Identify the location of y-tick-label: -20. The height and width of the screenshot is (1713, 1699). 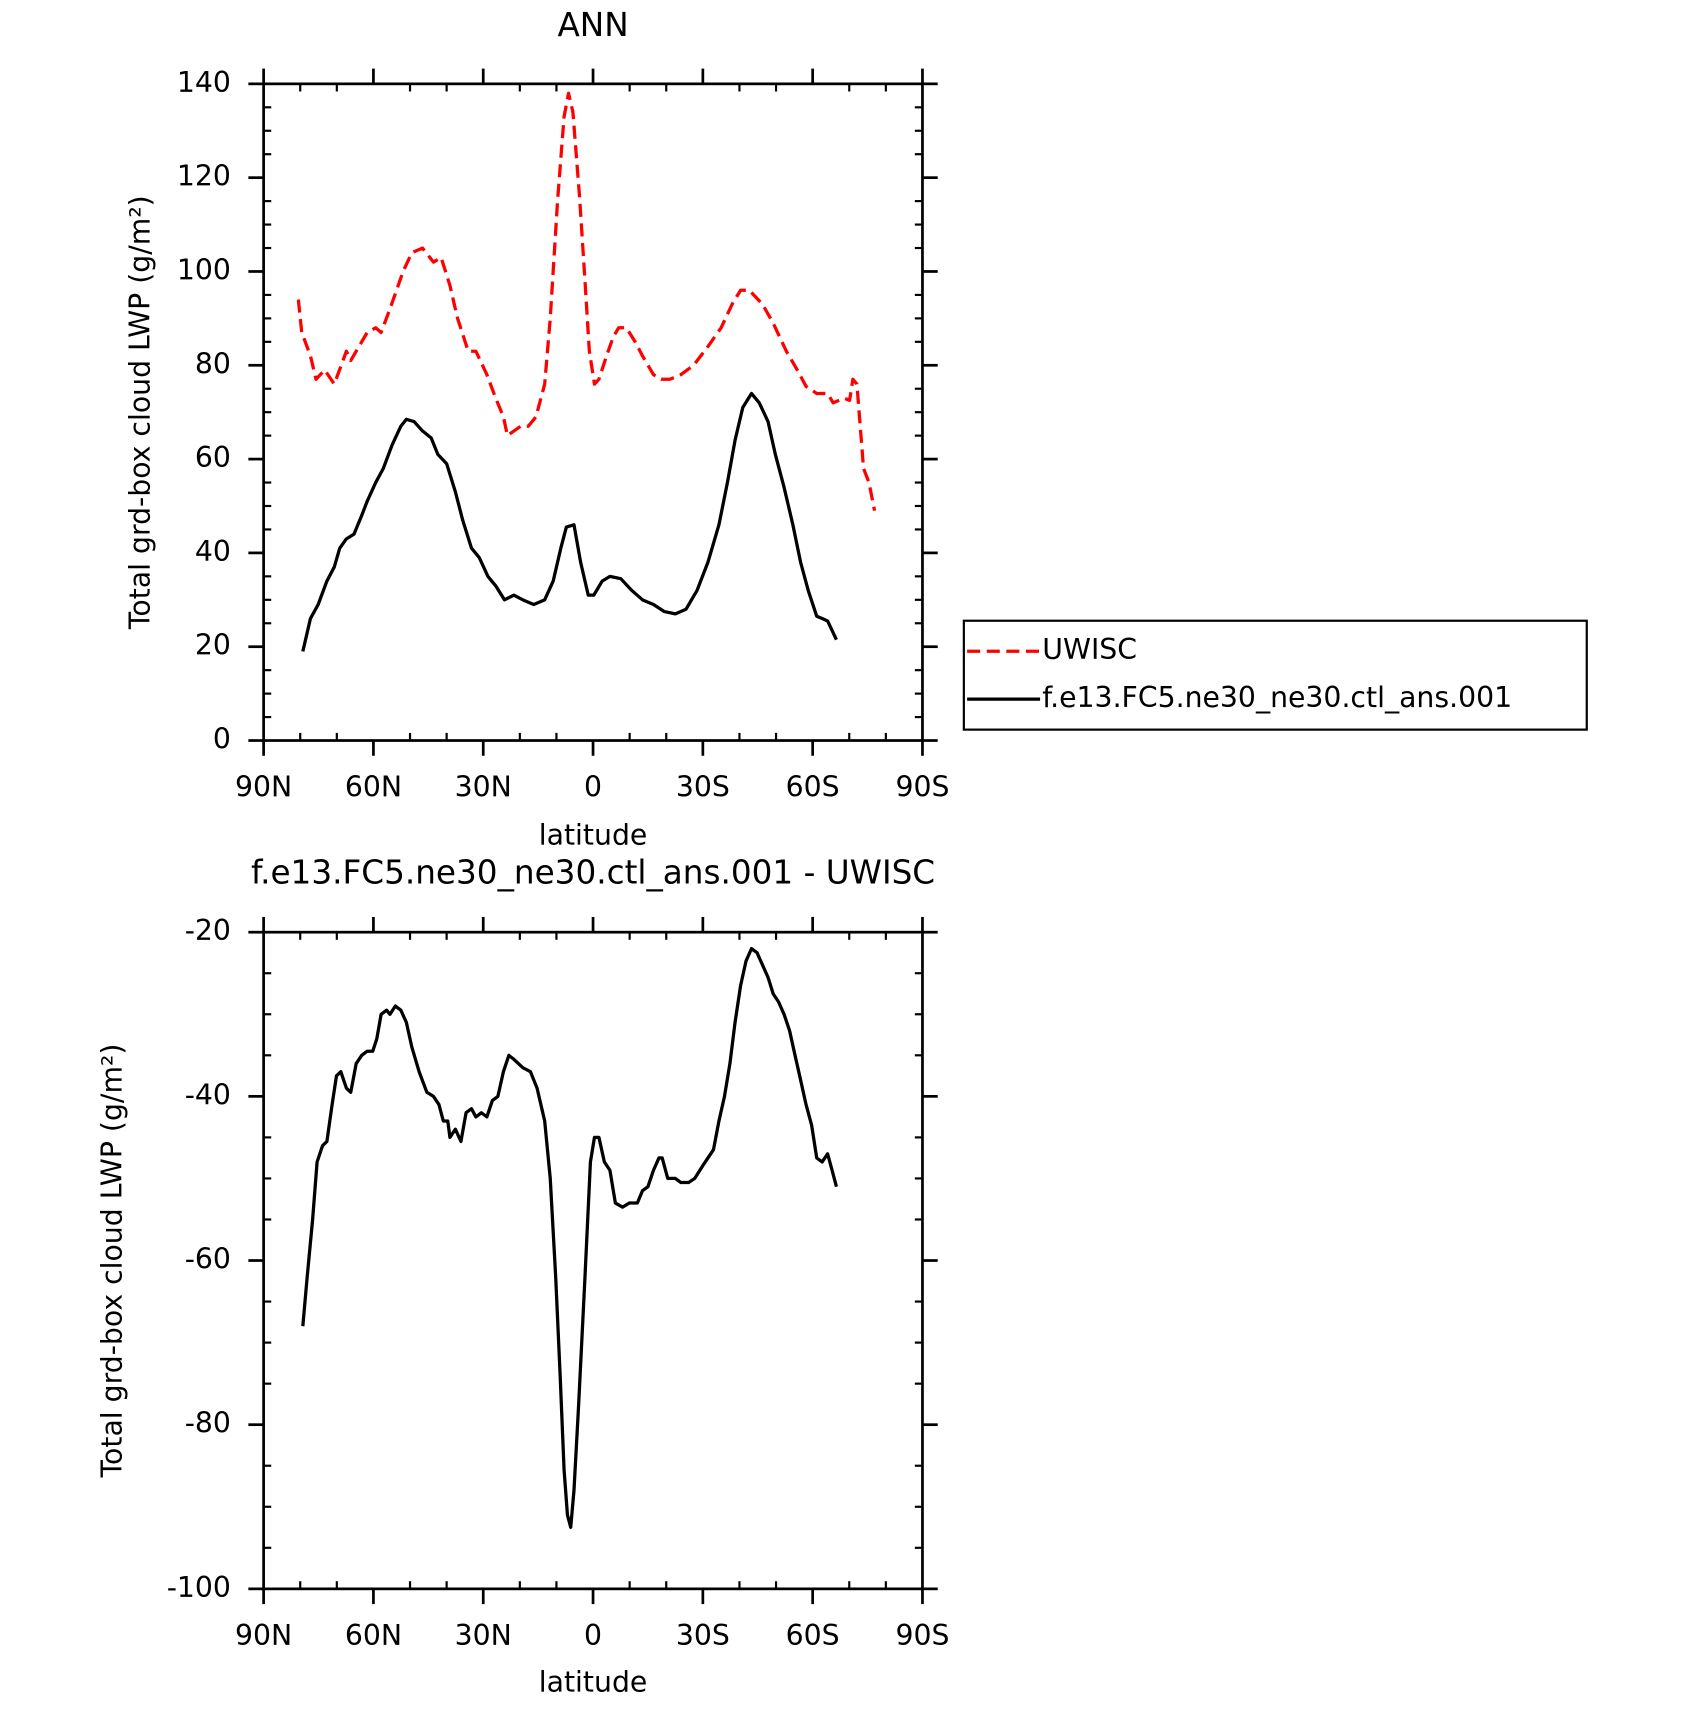
(208, 930).